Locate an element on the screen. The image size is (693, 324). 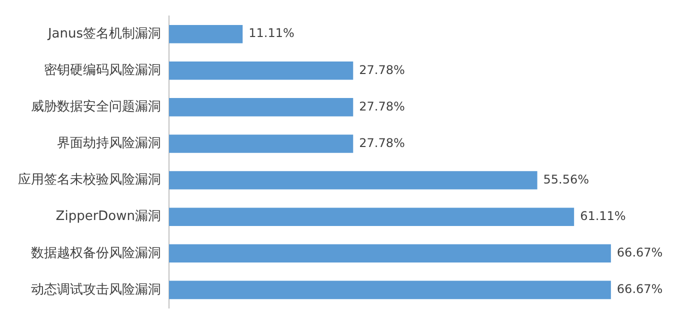
y-tick-label: 密钥硬编码风险漏洞 is located at coordinates (102, 70).